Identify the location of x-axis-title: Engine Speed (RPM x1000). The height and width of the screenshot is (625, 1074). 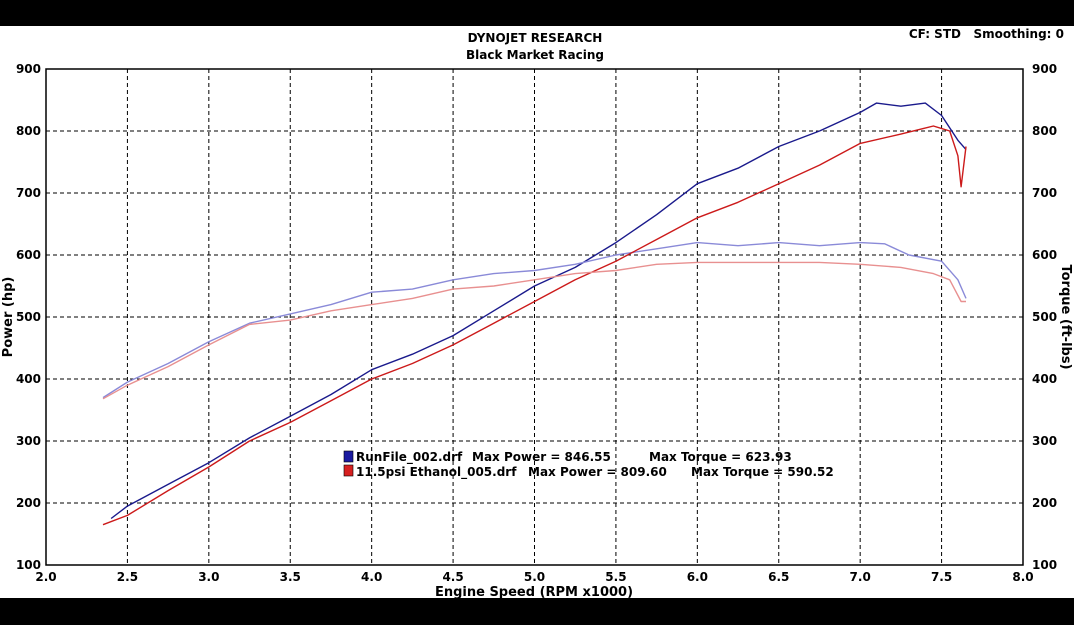
(534, 592).